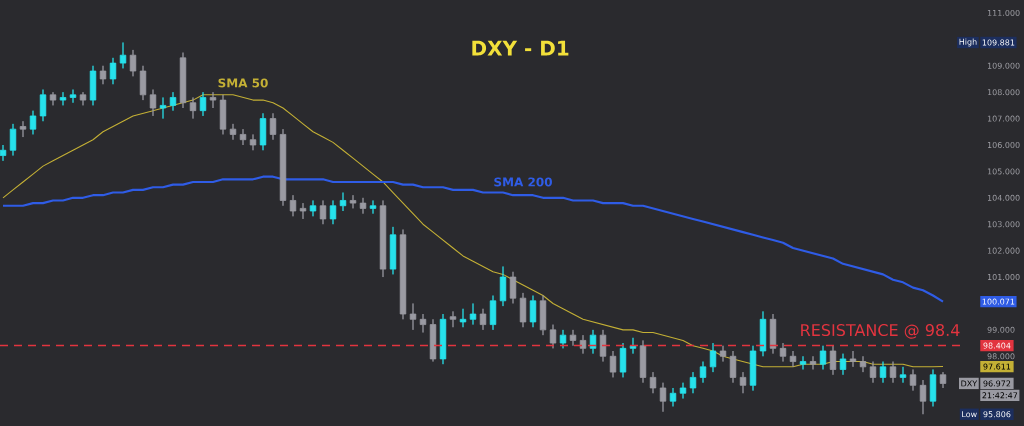 The height and width of the screenshot is (426, 1024). What do you see at coordinates (997, 414) in the screenshot?
I see `text: 95.806` at bounding box center [997, 414].